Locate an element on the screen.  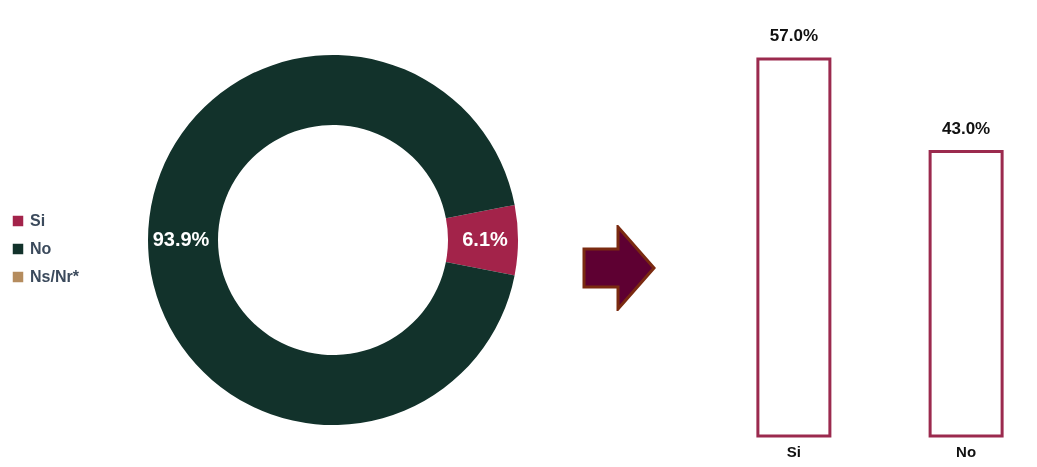
legend-label: No is located at coordinates (41, 248).